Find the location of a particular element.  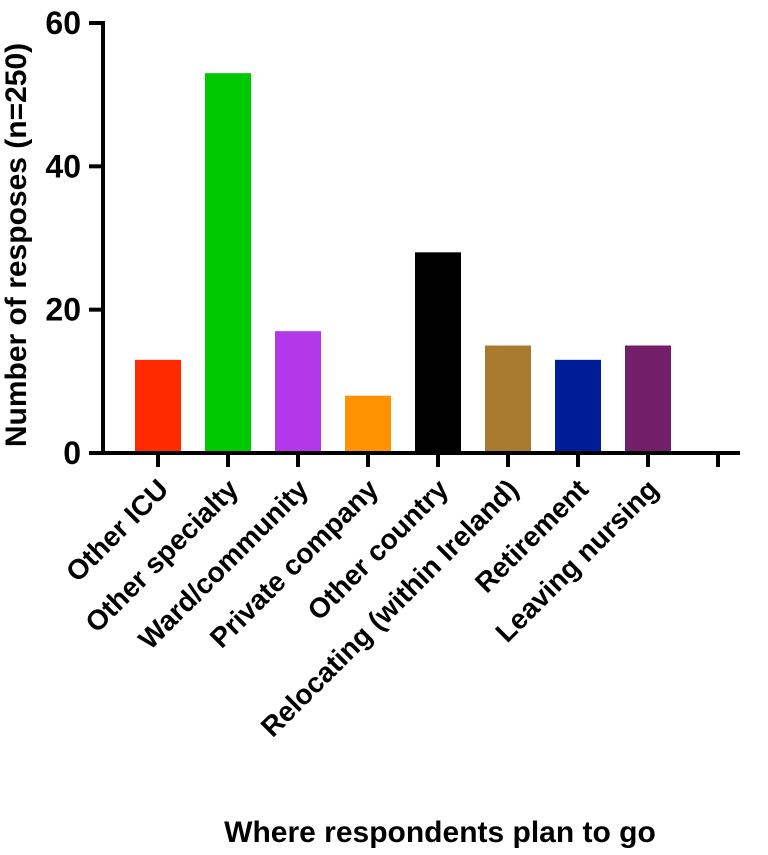

y-tick-label: 20 is located at coordinates (63, 310).